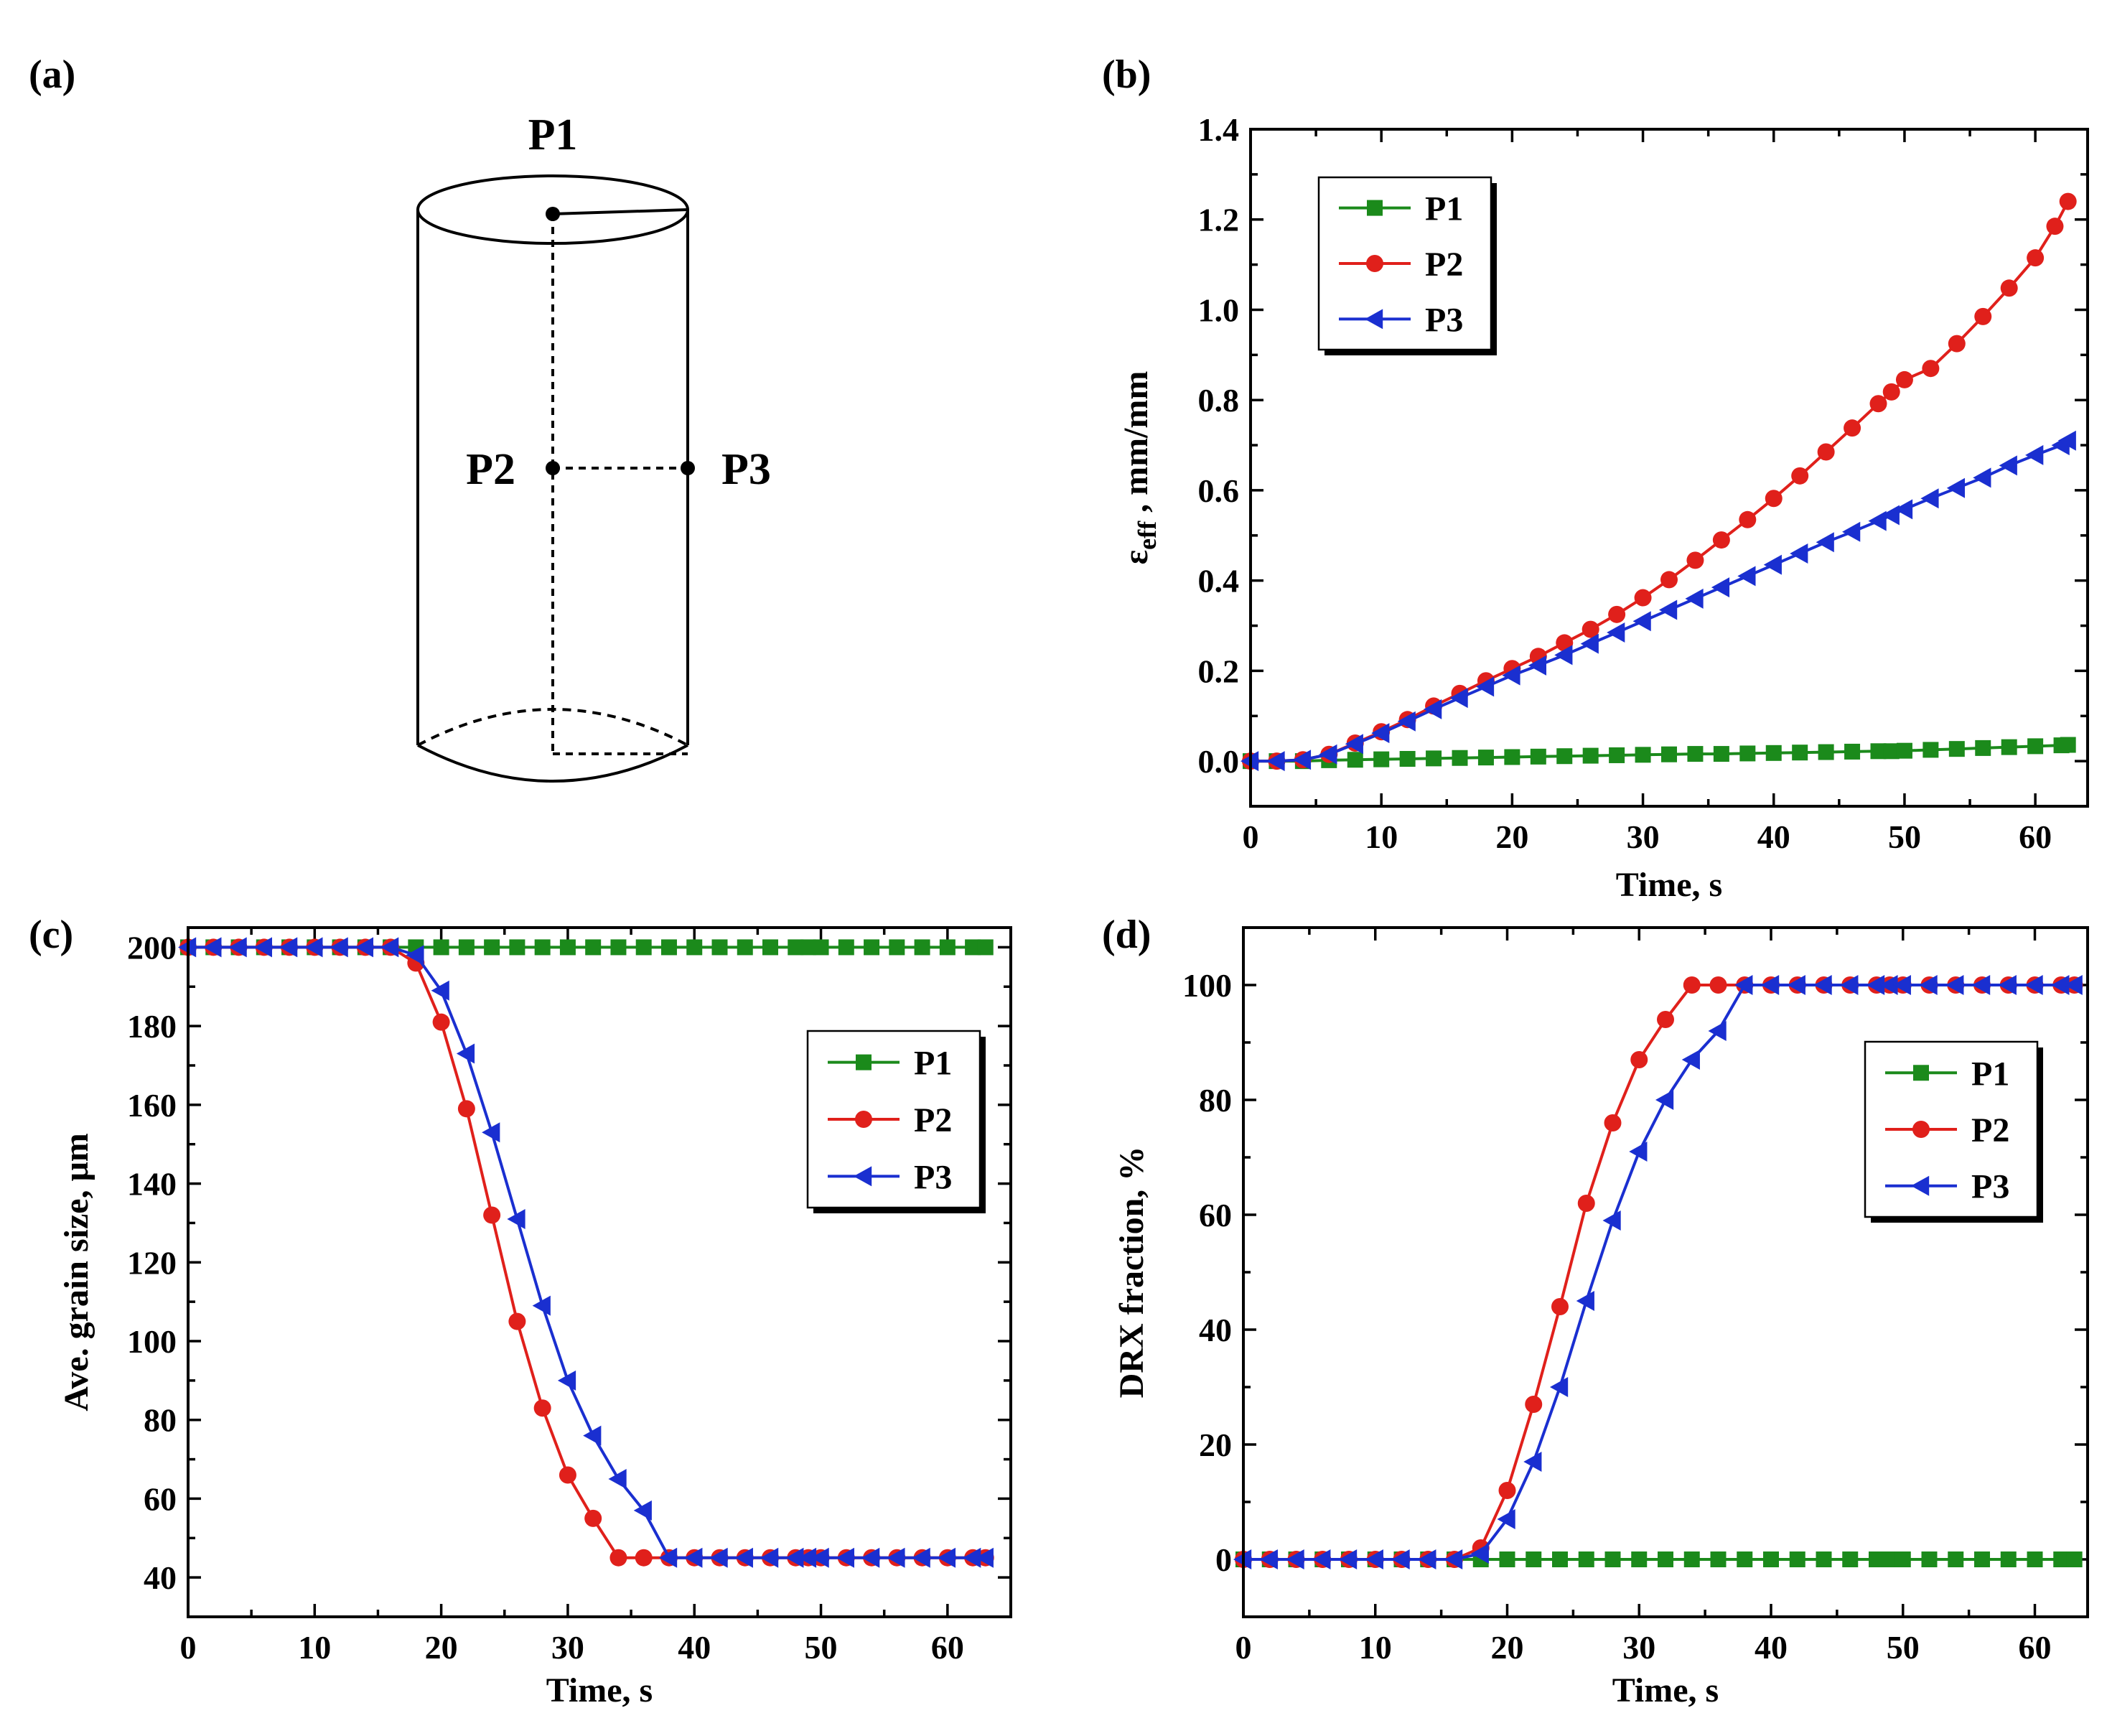 This screenshot has width=2107, height=1736. I want to click on x-tick-label-0: 0, so click(1243, 1647).